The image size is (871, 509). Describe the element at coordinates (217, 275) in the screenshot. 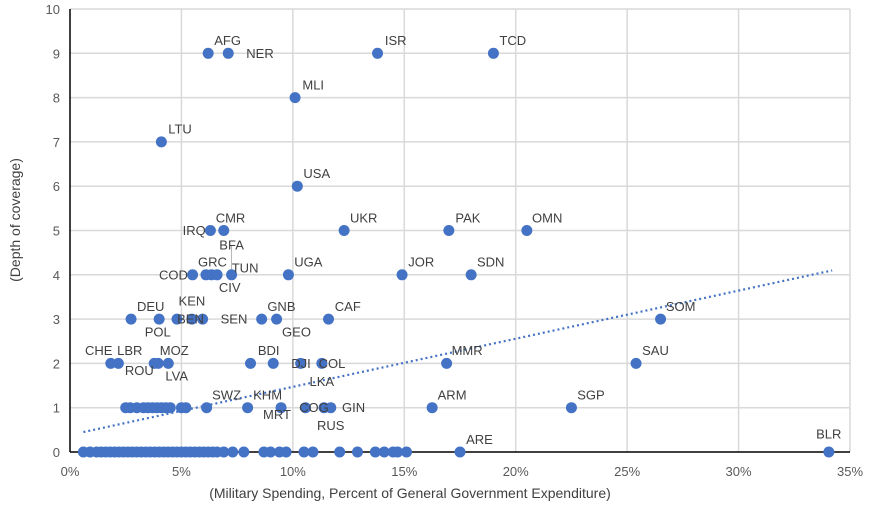

I see `data-point-tun` at that location.